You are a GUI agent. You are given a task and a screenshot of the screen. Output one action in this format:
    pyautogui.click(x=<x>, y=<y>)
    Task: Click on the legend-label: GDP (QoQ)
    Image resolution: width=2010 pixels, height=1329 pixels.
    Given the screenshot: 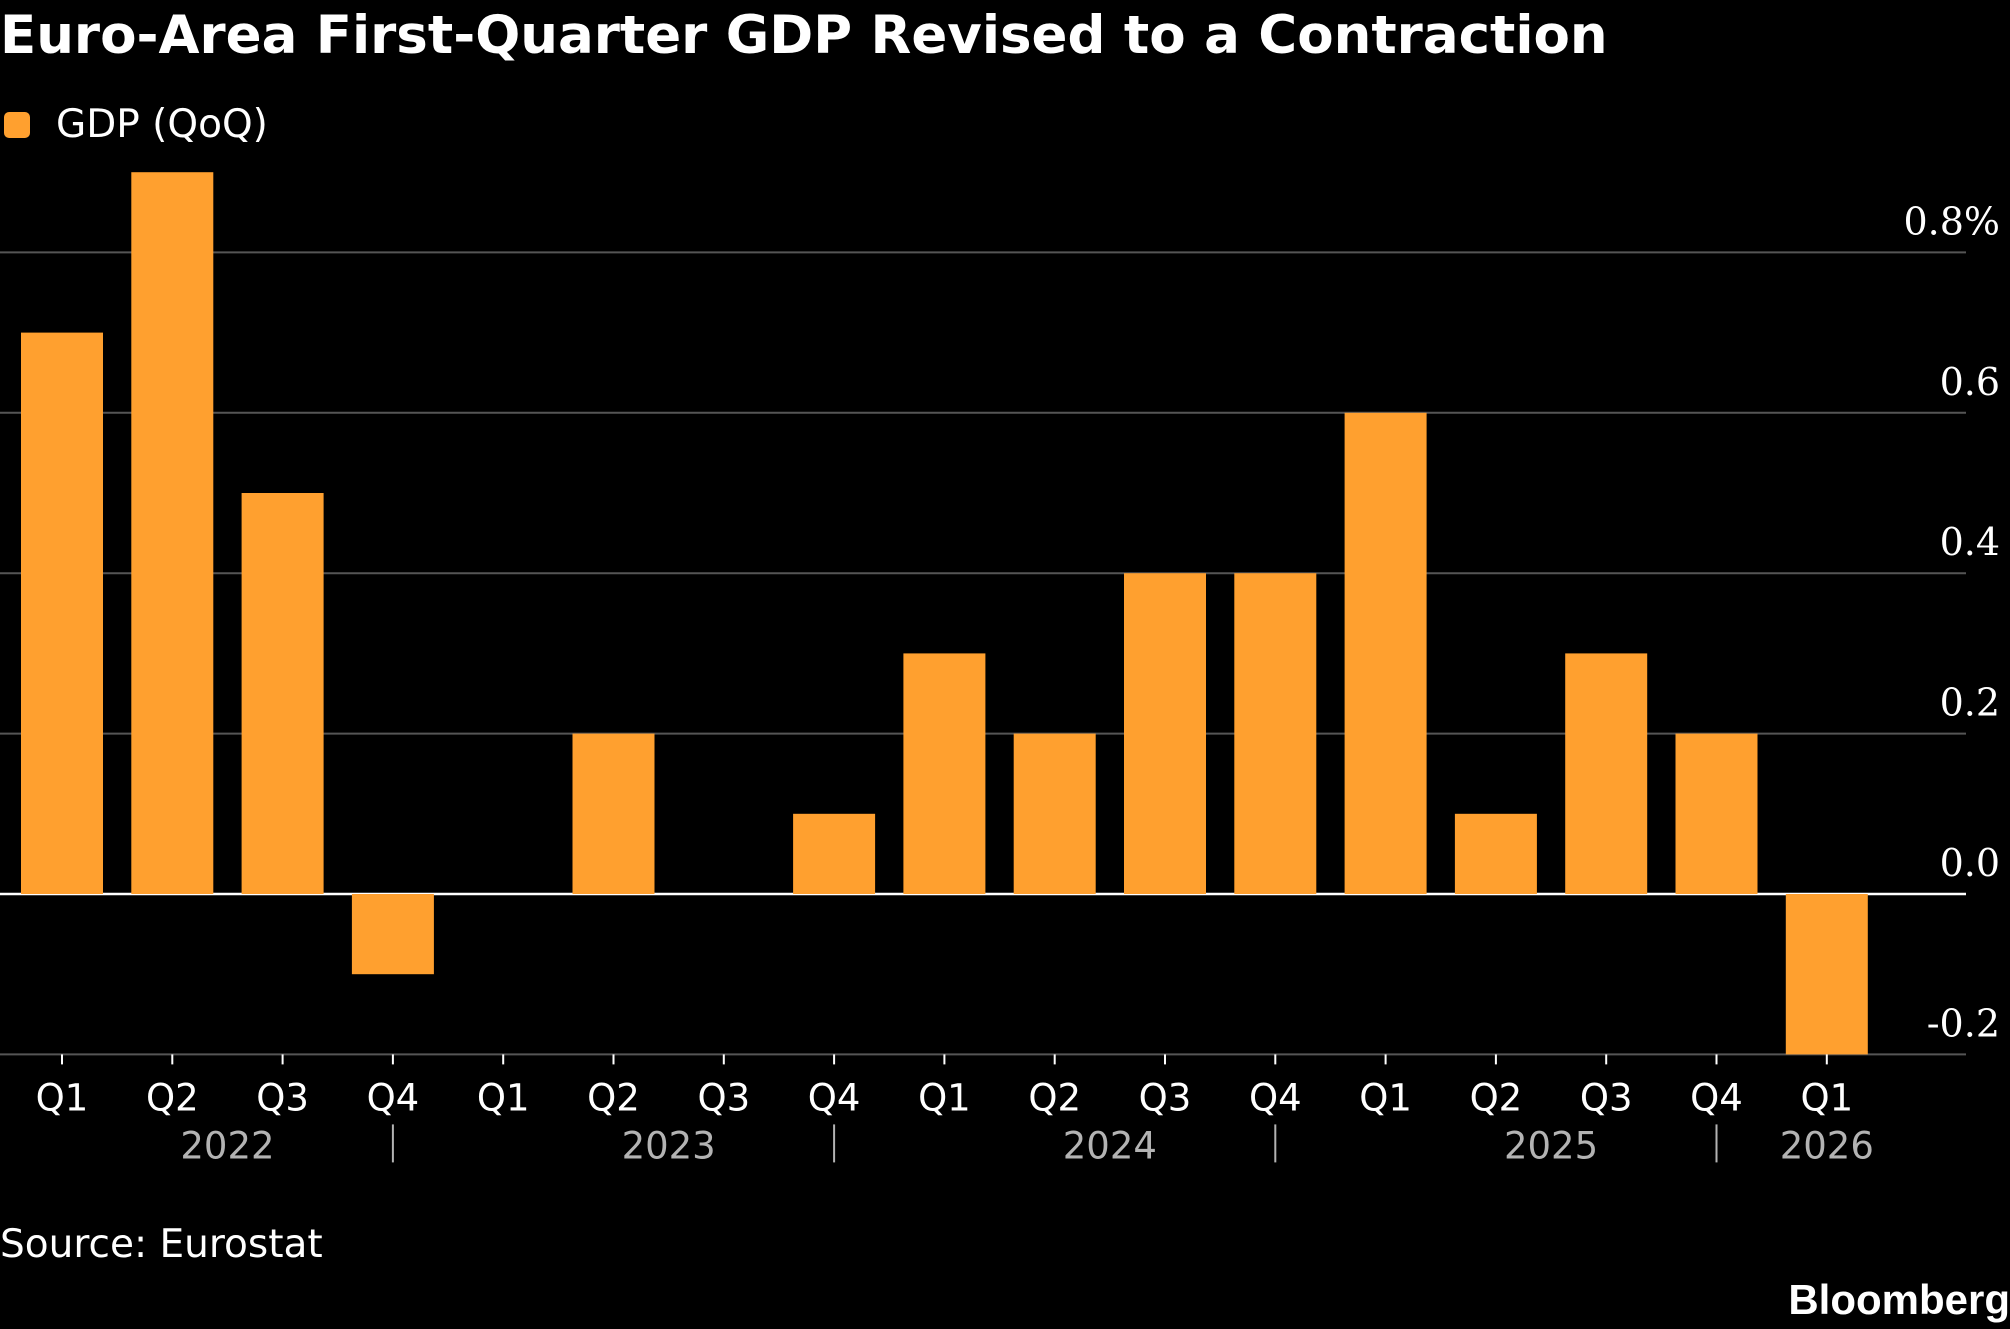 What is the action you would take?
    pyautogui.click(x=162, y=124)
    